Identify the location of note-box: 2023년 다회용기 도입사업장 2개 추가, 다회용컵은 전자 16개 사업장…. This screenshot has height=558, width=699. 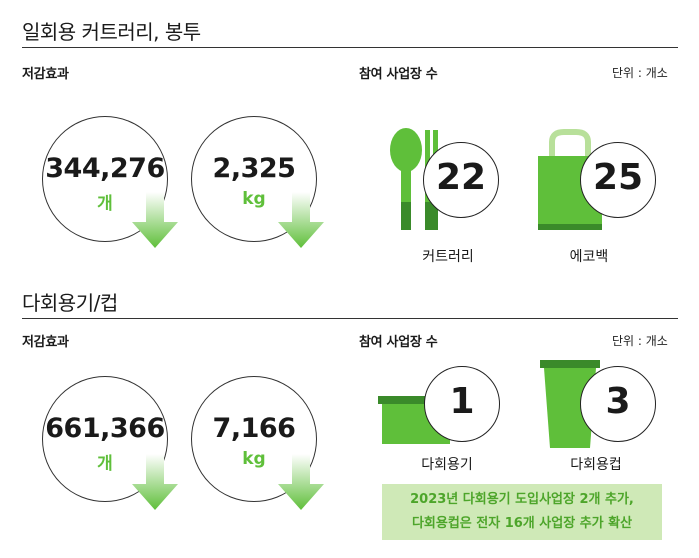
(522, 512).